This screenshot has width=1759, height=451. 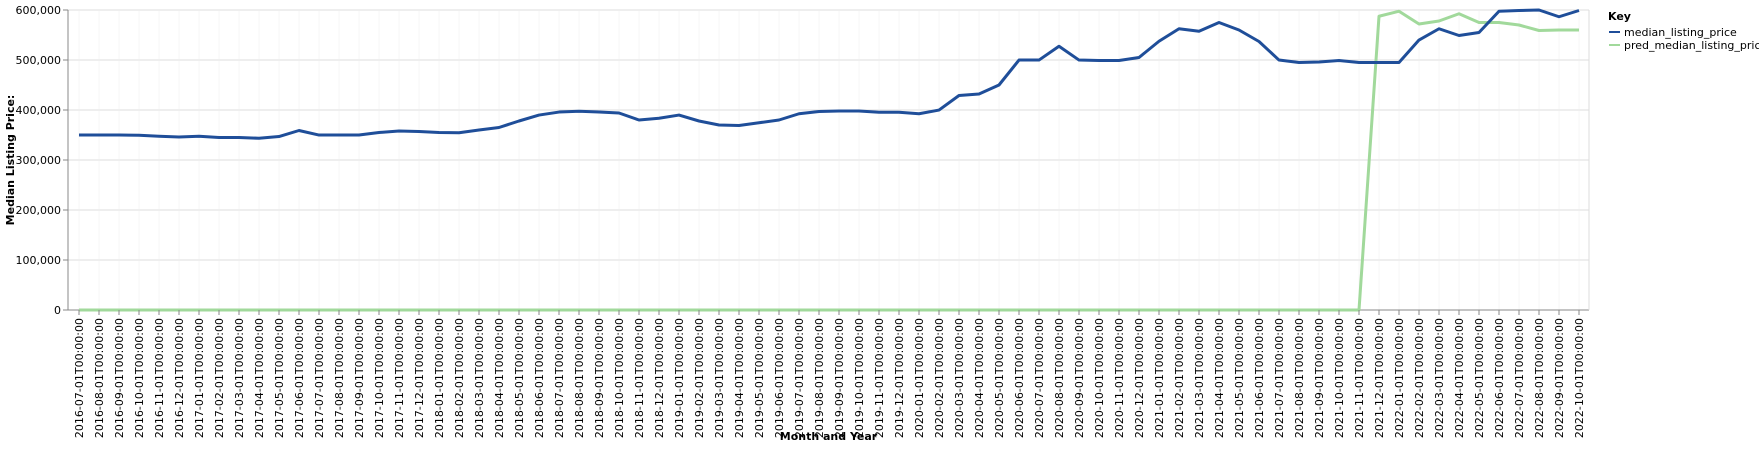 What do you see at coordinates (1279, 378) in the screenshot?
I see `x-tick-label: 2021-07-01T00:00:00` at bounding box center [1279, 378].